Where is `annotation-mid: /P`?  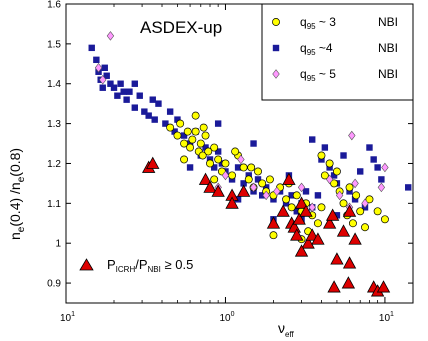
annotation-mid: /P is located at coordinates (141, 264).